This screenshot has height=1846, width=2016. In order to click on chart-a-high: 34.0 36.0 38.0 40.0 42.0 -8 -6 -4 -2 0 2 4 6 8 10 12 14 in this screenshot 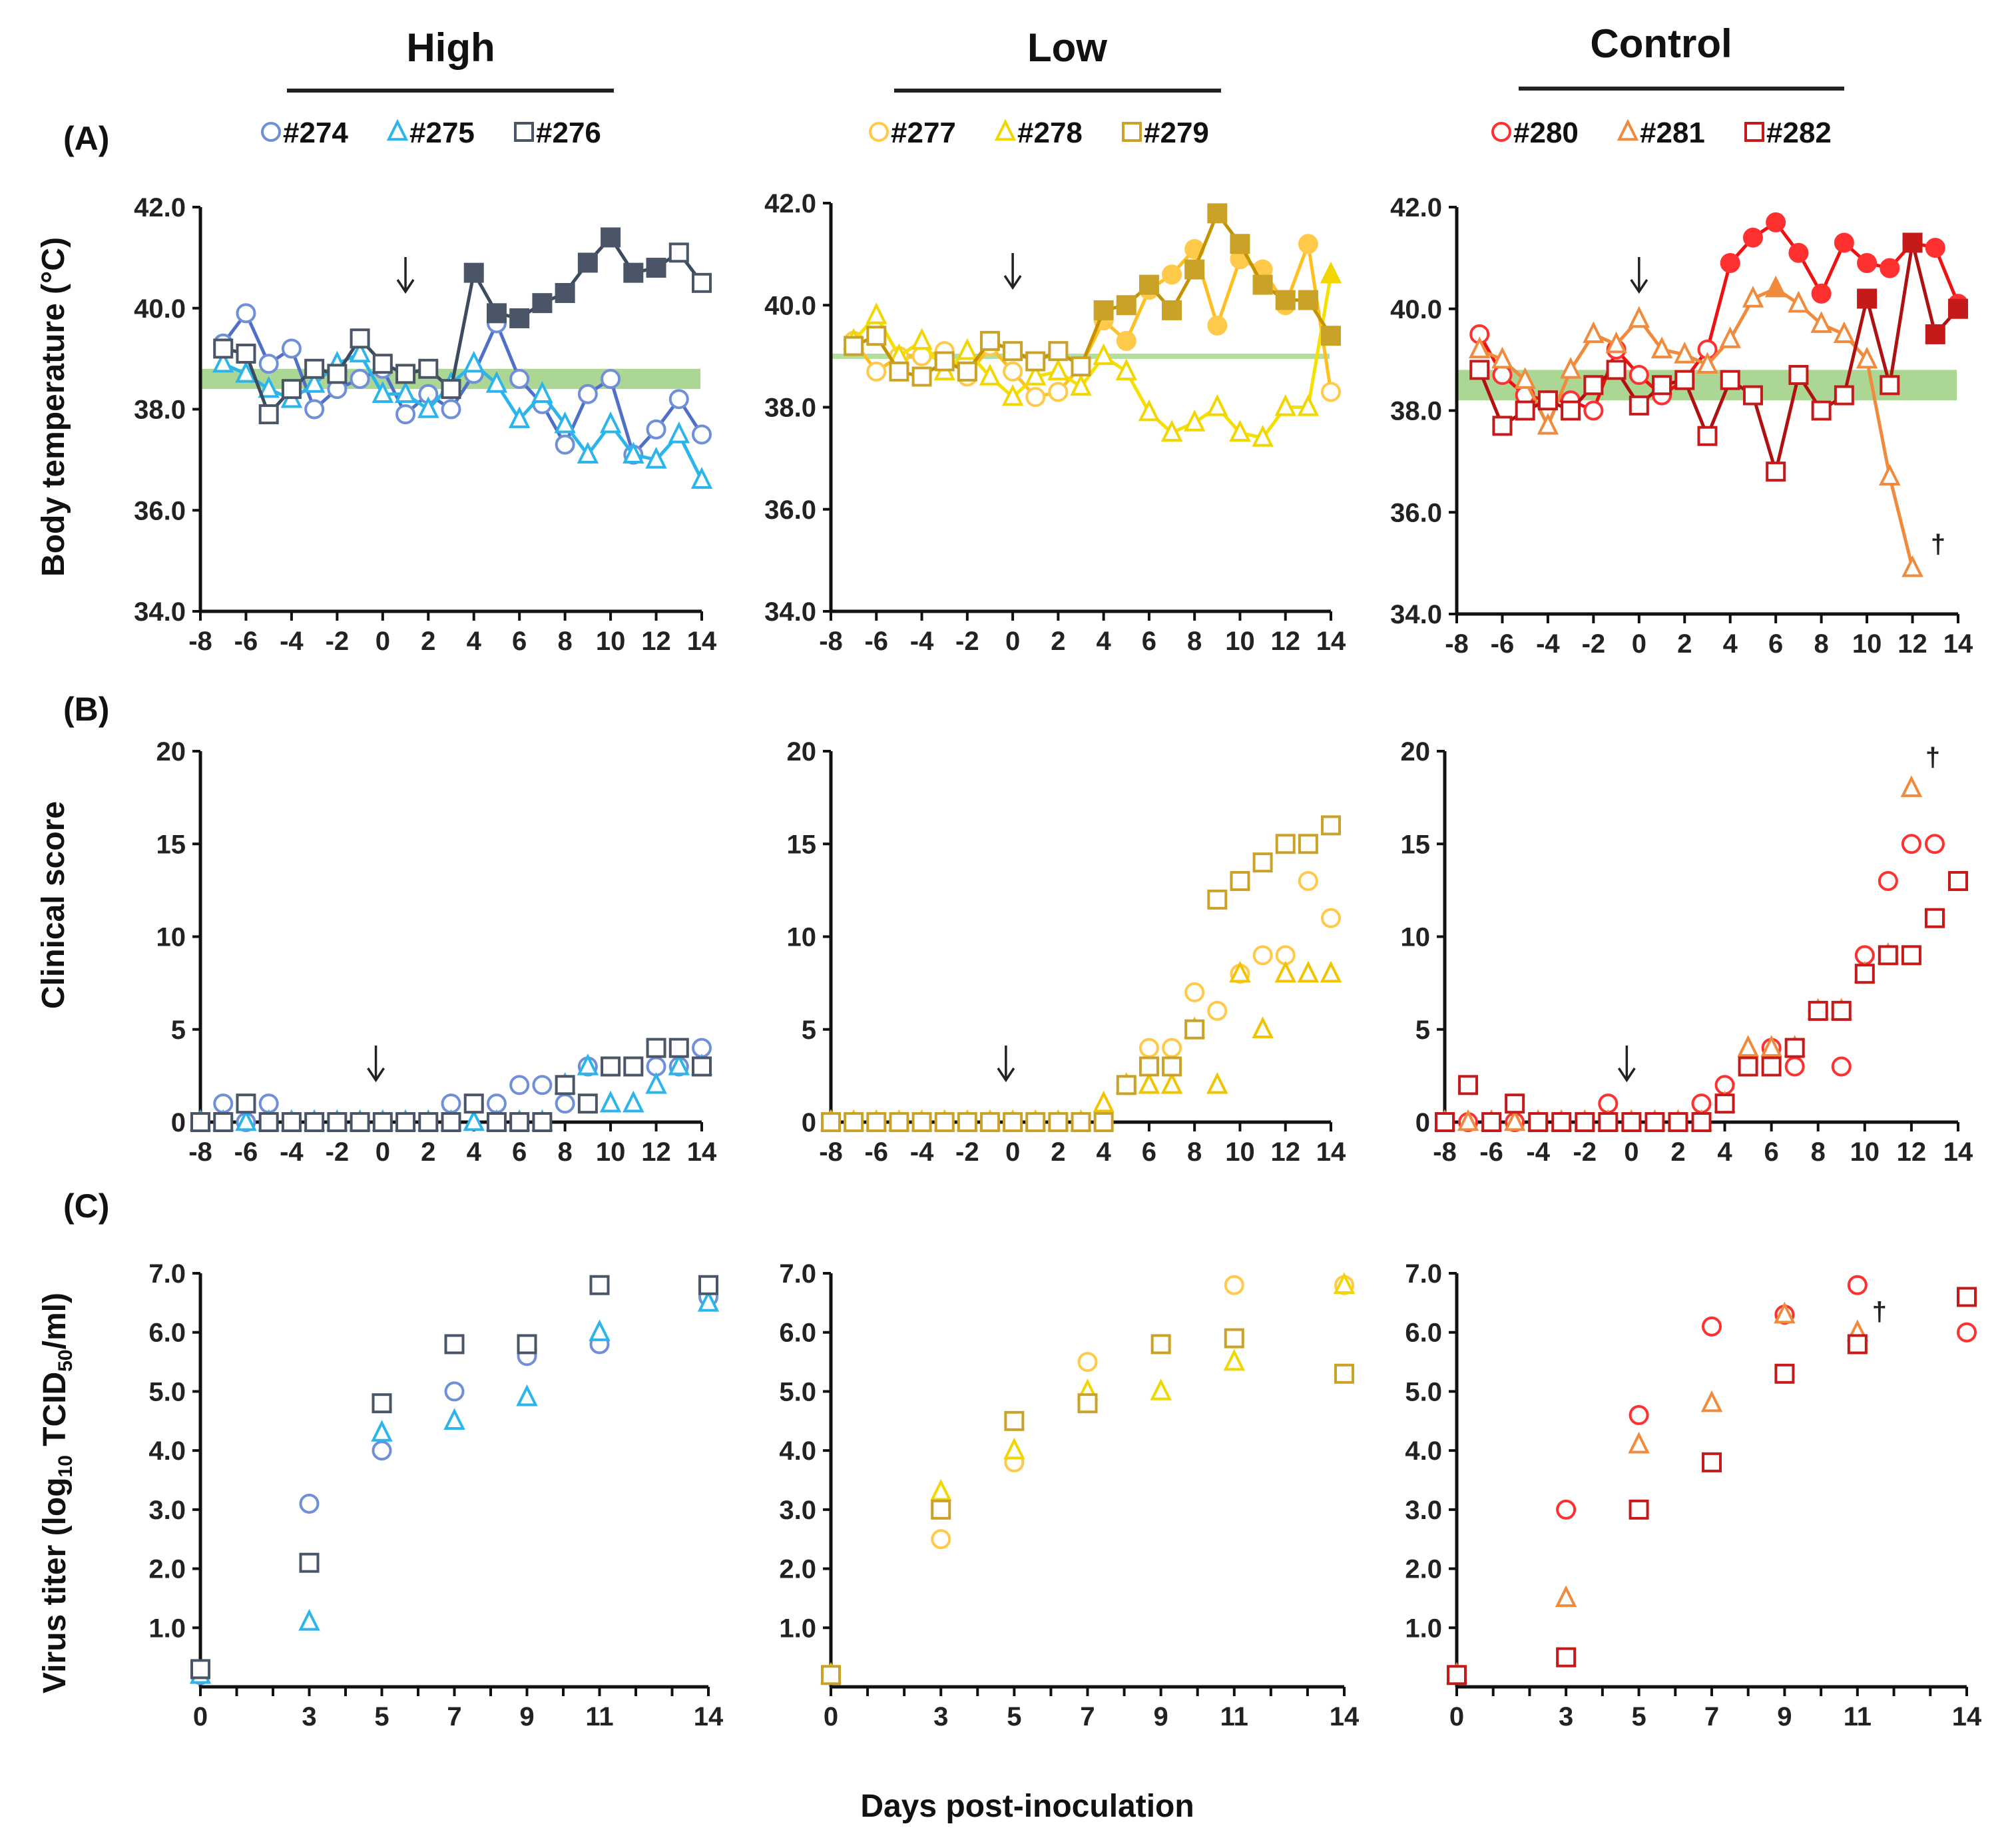, I will do `click(425, 424)`.